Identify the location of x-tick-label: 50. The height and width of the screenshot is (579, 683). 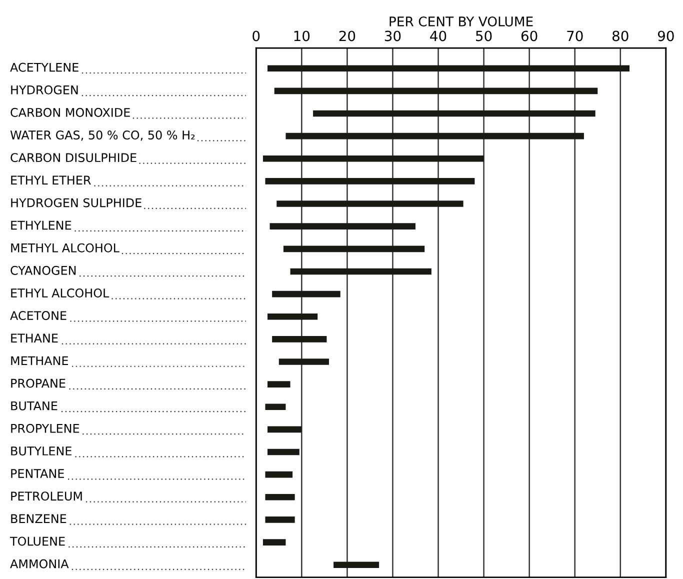
(484, 36).